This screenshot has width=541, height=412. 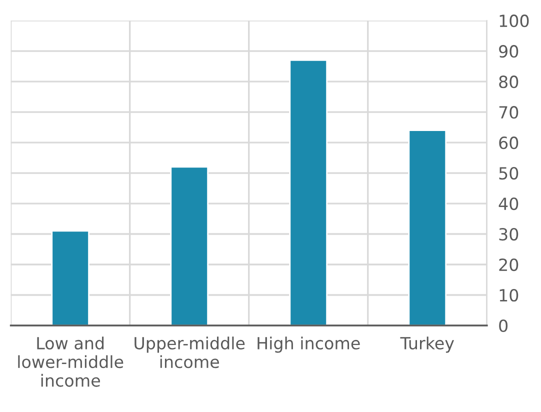 What do you see at coordinates (514, 21) in the screenshot?
I see `y-tick-label: 100` at bounding box center [514, 21].